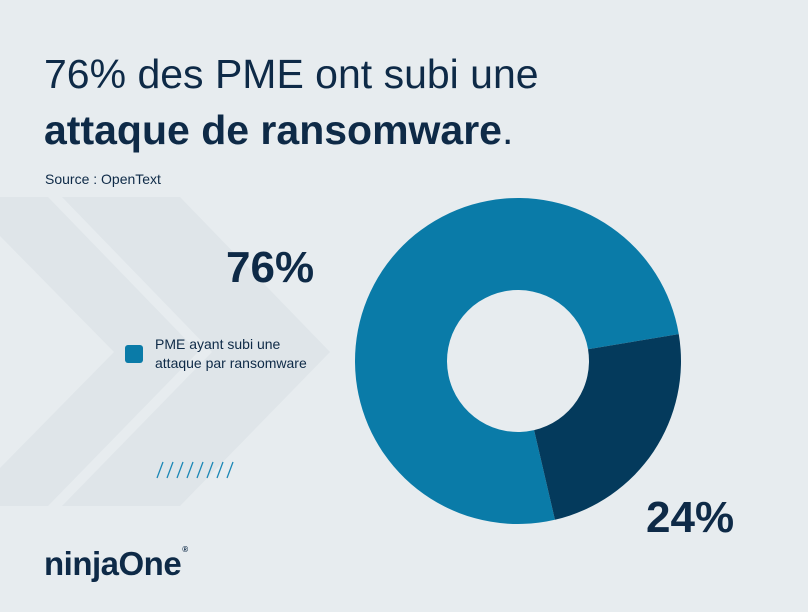  What do you see at coordinates (185, 549) in the screenshot?
I see `logo-registered-mark: ®` at bounding box center [185, 549].